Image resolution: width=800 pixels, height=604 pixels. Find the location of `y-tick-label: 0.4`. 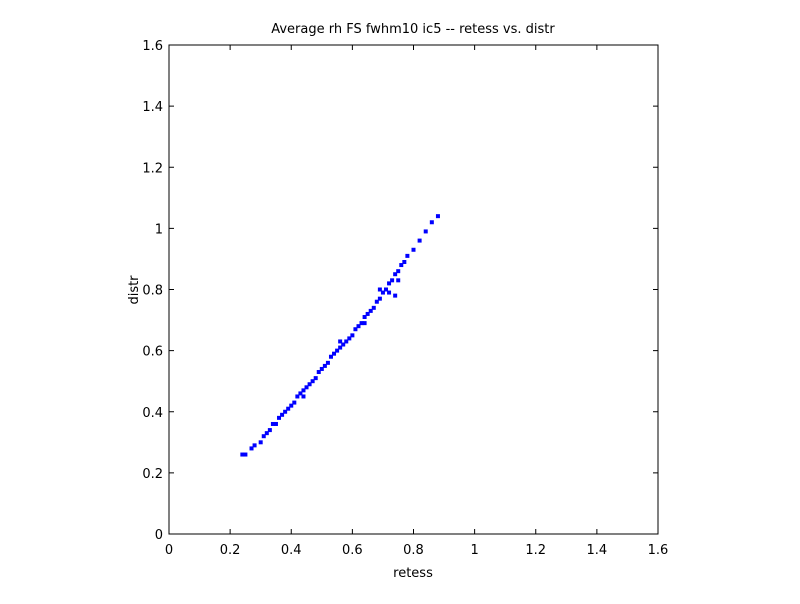

y-tick-label: 0.4 is located at coordinates (152, 413).